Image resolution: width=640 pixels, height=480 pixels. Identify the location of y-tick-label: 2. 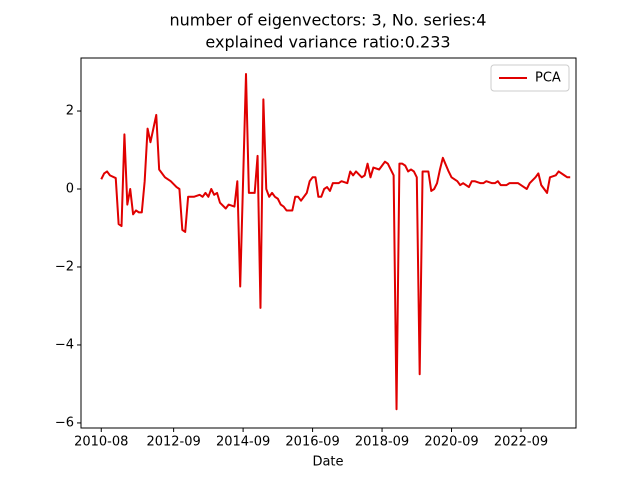
(70, 111).